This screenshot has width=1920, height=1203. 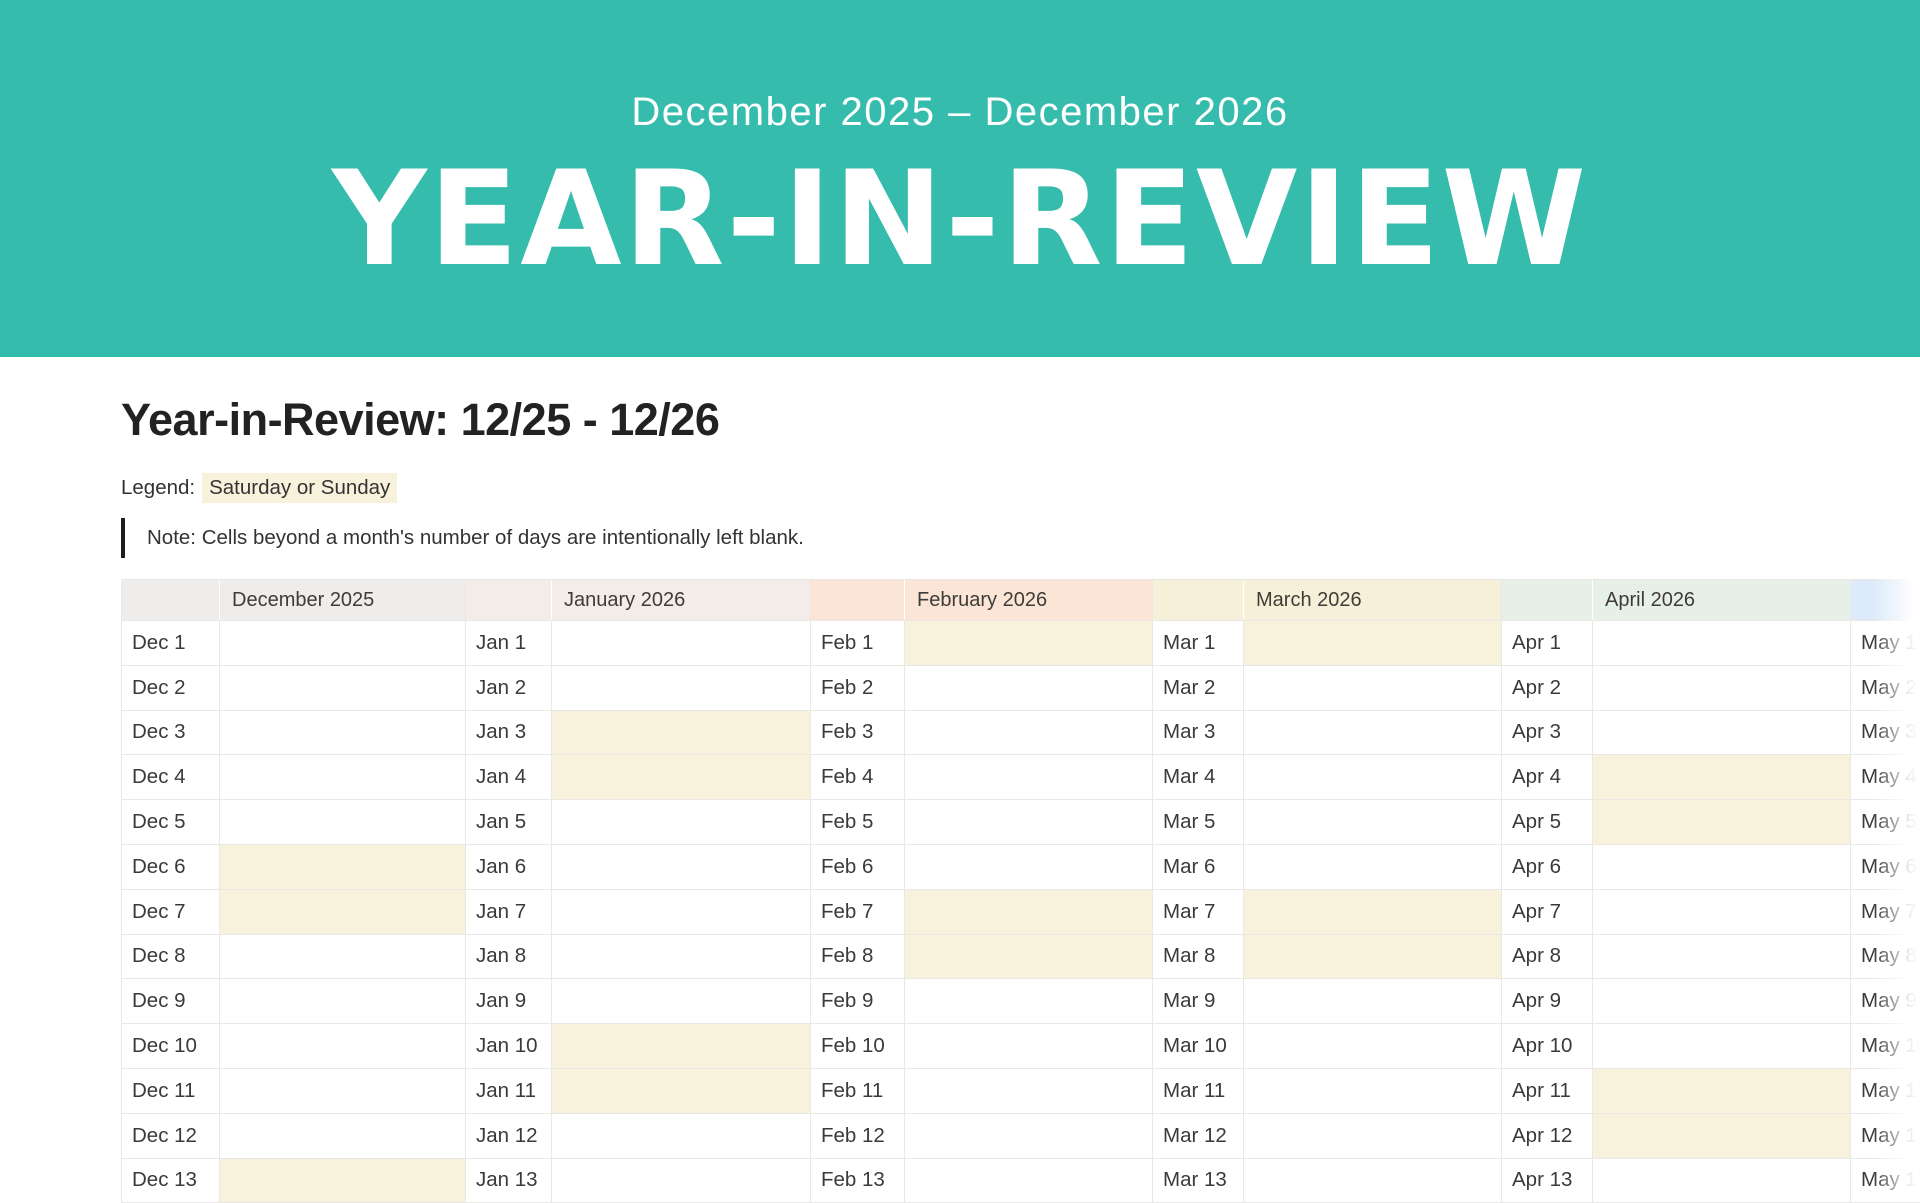 What do you see at coordinates (171, 866) in the screenshot?
I see `day-cell: Dec 6` at bounding box center [171, 866].